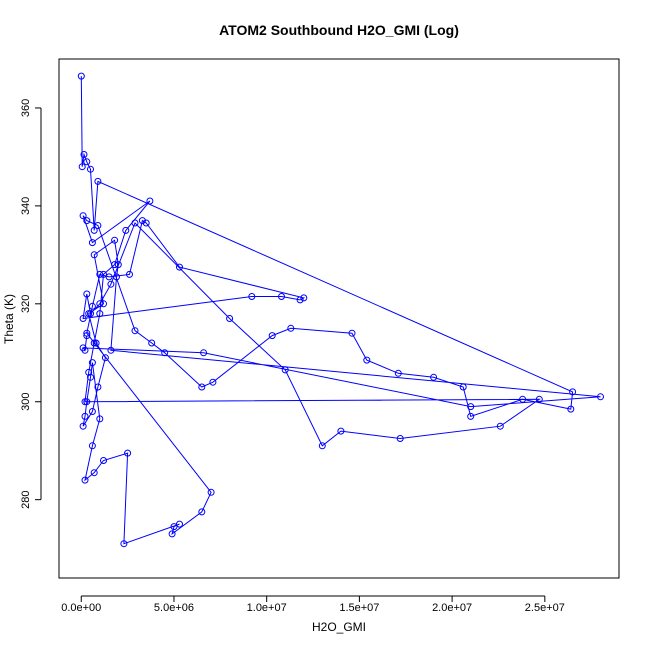 The width and height of the screenshot is (650, 650). What do you see at coordinates (26, 499) in the screenshot?
I see `y-tick-label: 280` at bounding box center [26, 499].